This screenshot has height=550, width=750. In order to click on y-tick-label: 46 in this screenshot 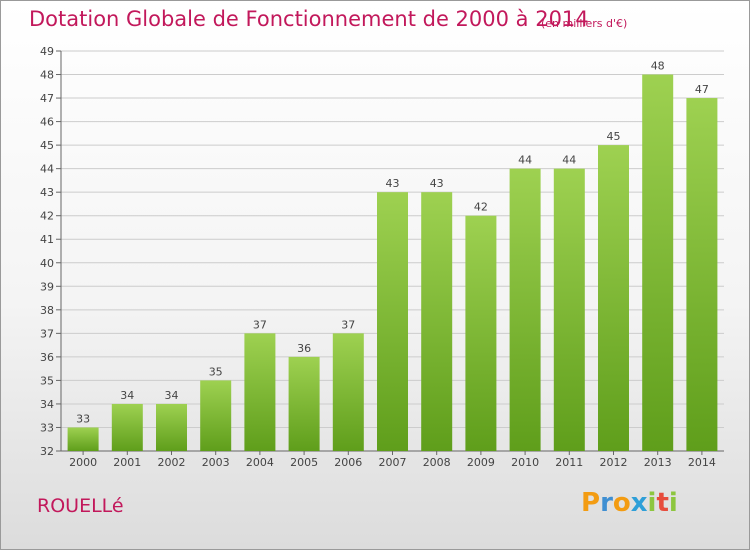, I will do `click(47, 122)`.